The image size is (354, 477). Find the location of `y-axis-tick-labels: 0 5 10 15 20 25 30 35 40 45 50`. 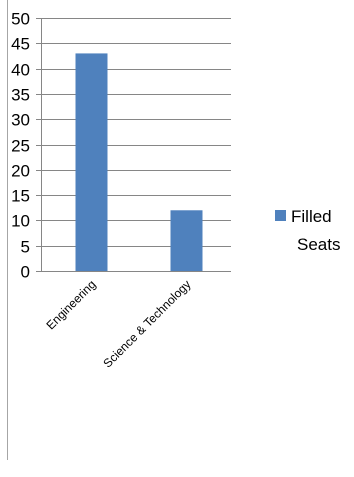

y-axis-tick-labels: 0 5 10 15 20 25 30 35 40 45 50 is located at coordinates (20, 146).